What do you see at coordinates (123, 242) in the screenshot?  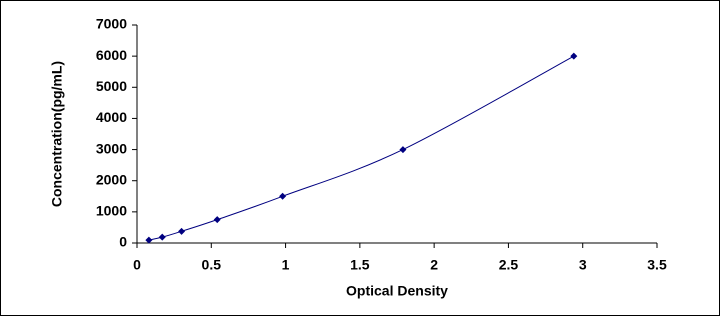 I see `y-tick-label: 0` at bounding box center [123, 242].